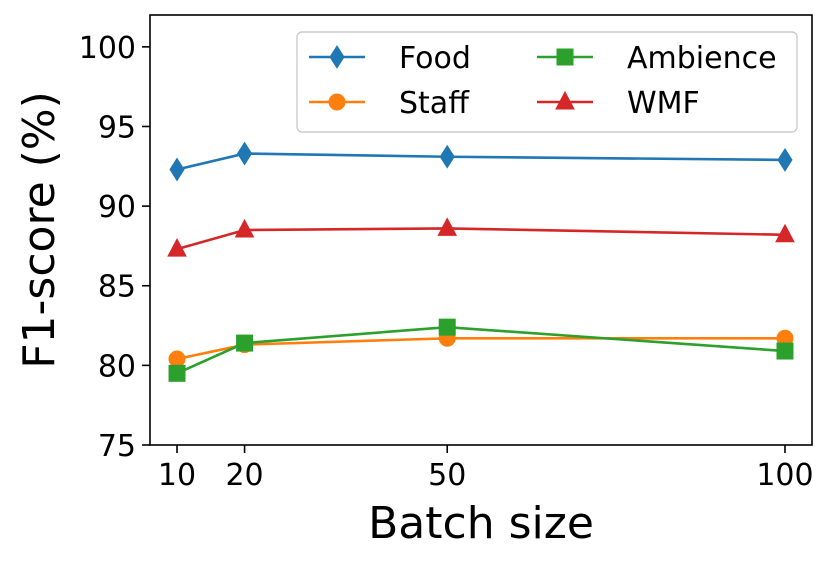 This screenshot has width=830, height=562. What do you see at coordinates (435, 58) in the screenshot?
I see `legend-label: Food` at bounding box center [435, 58].